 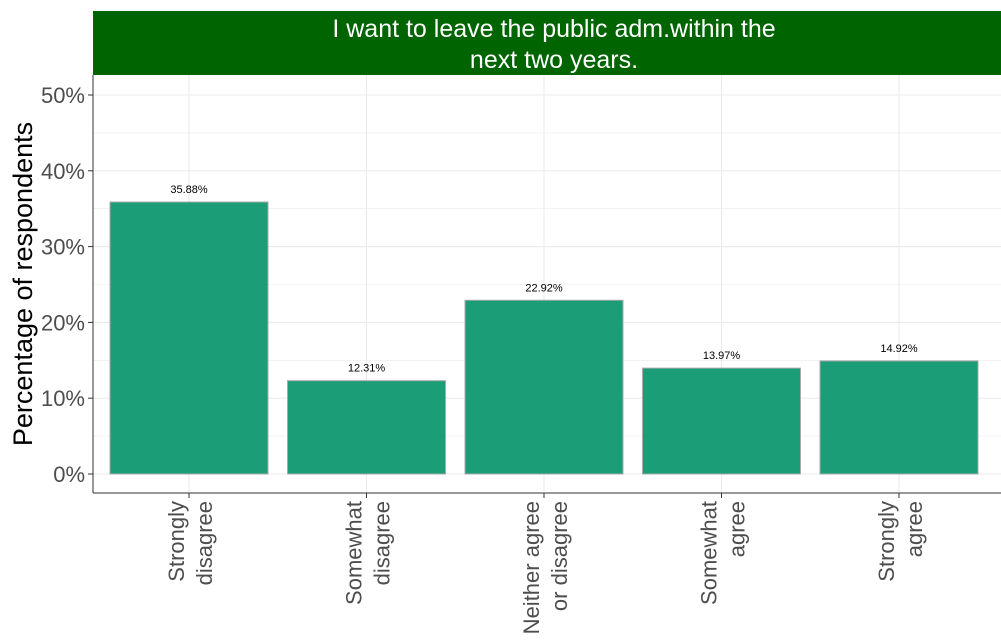 What do you see at coordinates (531, 567) in the screenshot?
I see `x-tick-line: Neither agree` at bounding box center [531, 567].